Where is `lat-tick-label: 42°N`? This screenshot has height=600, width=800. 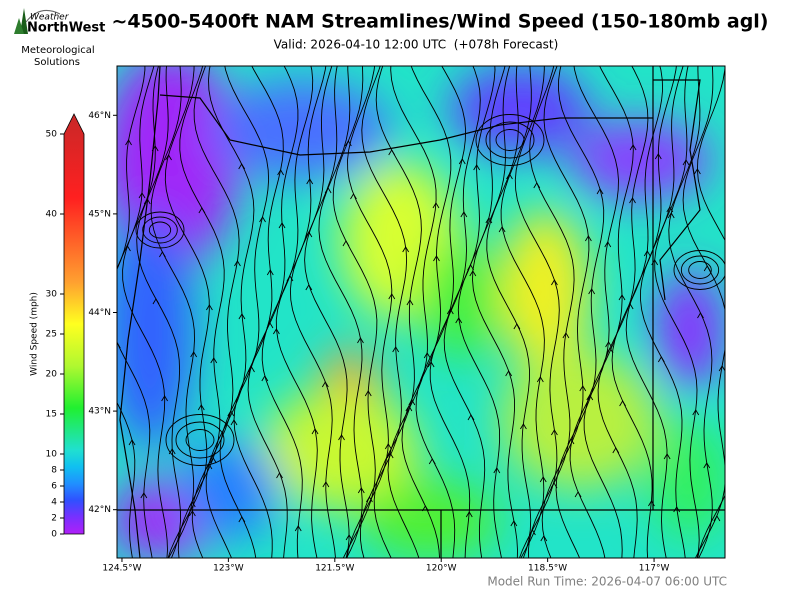
lat-tick-label: 42°N is located at coordinates (99, 510).